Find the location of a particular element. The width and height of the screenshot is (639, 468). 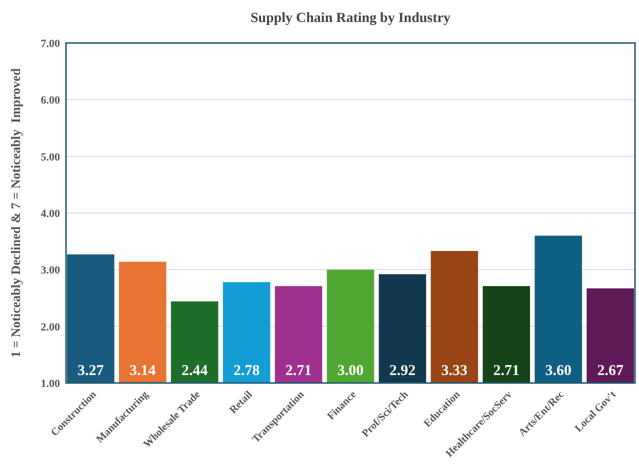

data-label: 2.78 is located at coordinates (246, 371).